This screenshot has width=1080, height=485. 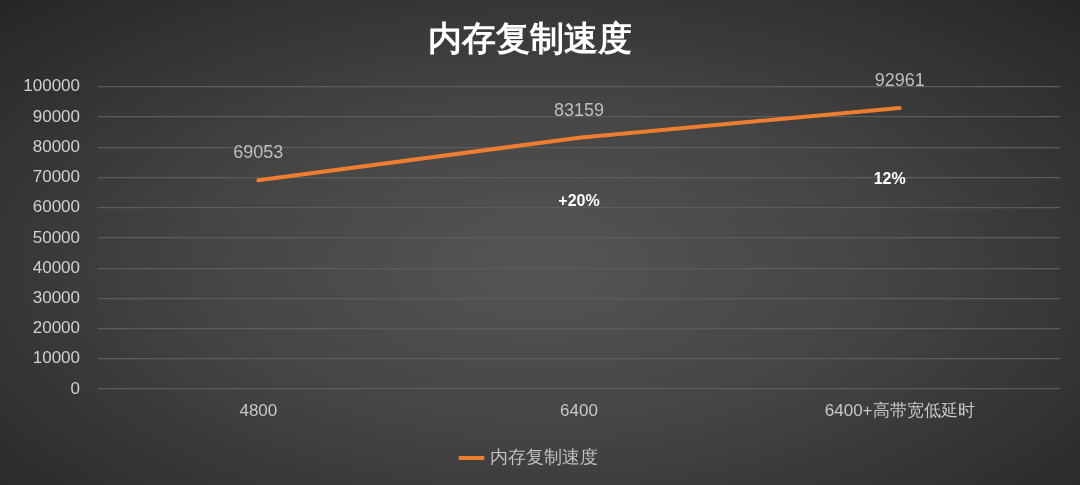 What do you see at coordinates (75, 388) in the screenshot?
I see `y-tick-label: 0` at bounding box center [75, 388].